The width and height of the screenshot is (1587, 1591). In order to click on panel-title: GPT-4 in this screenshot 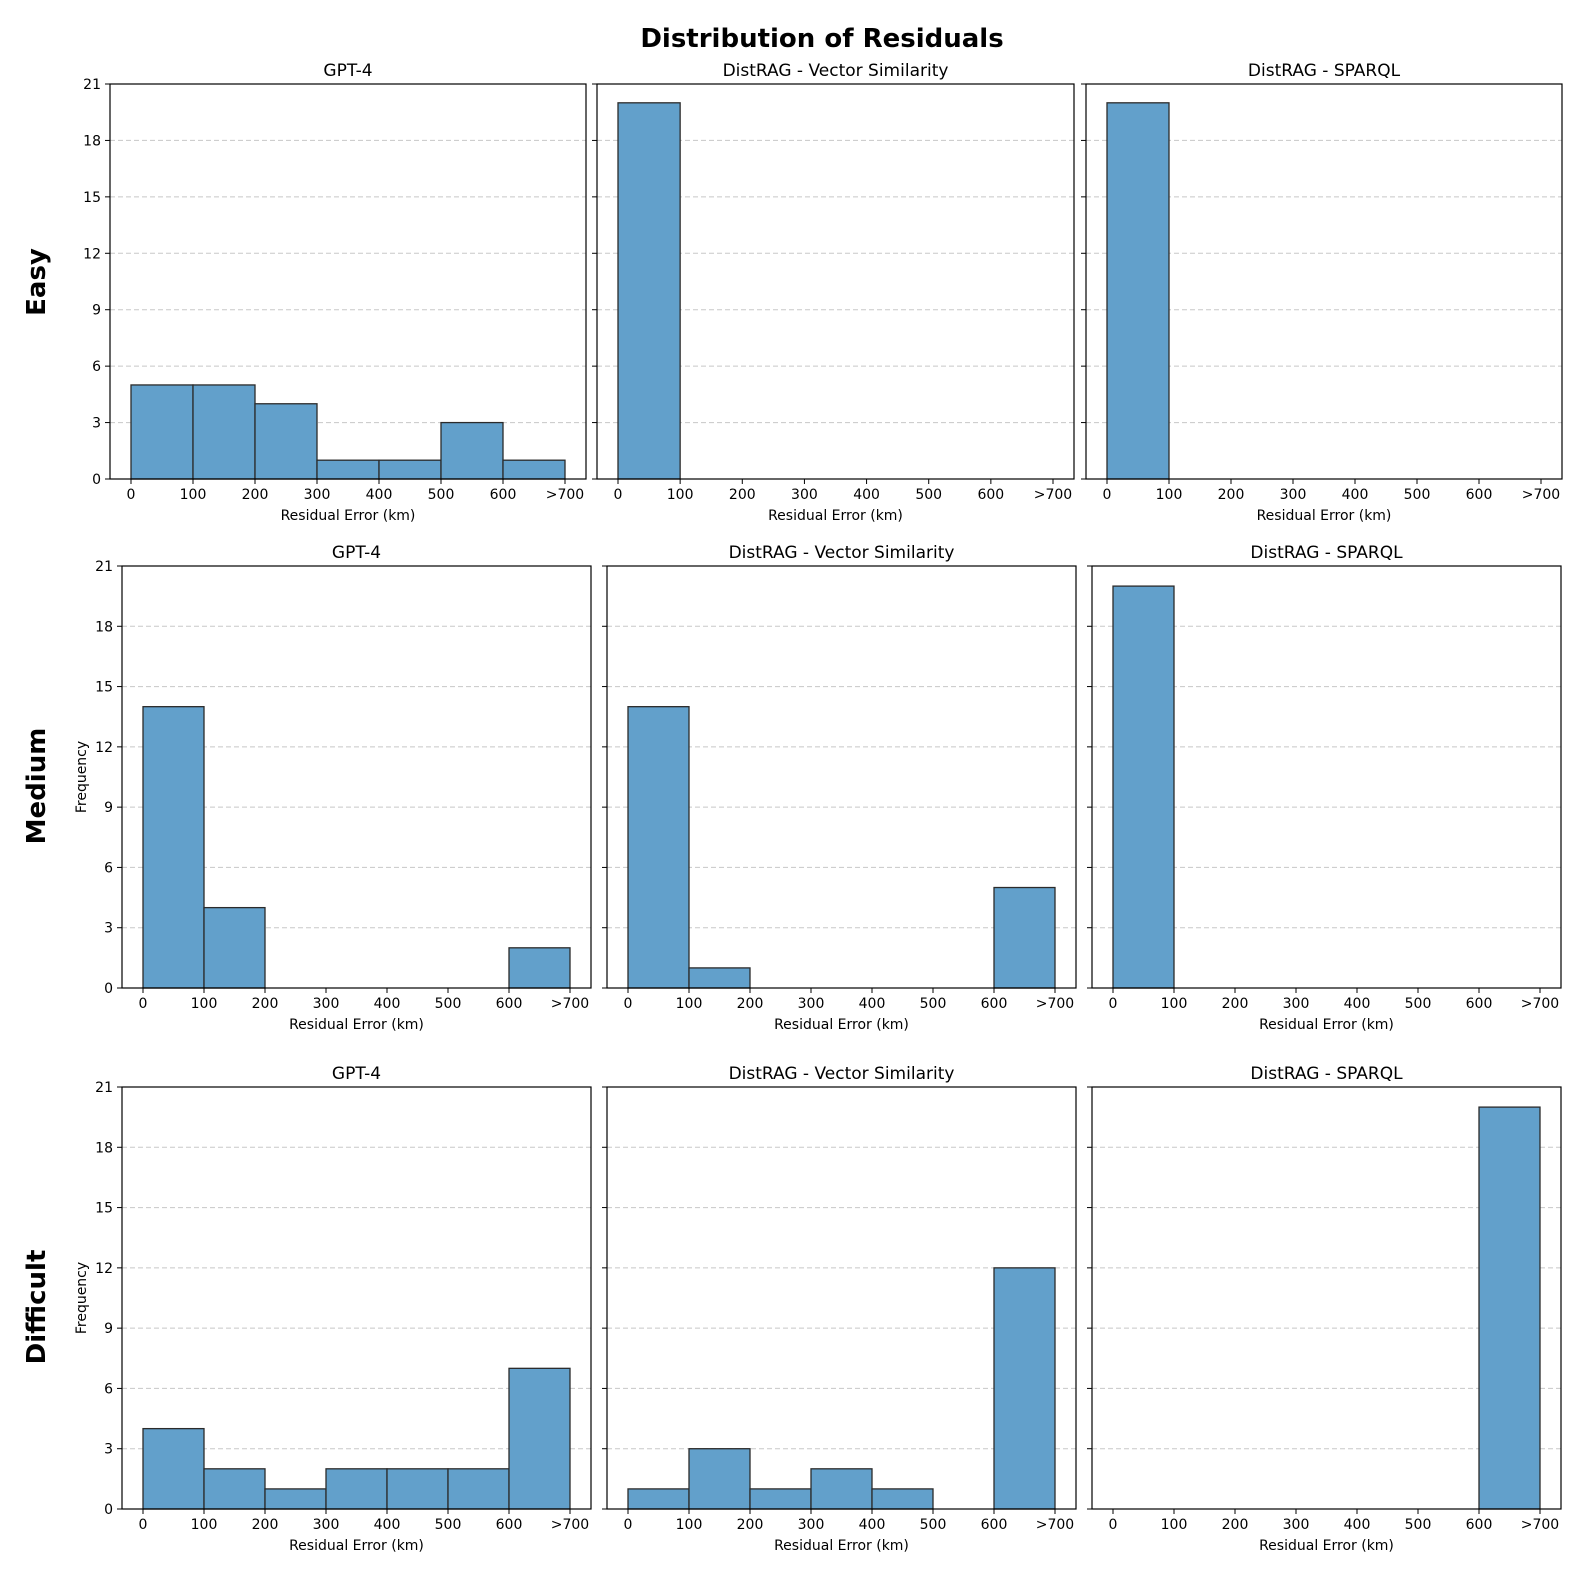, I will do `click(356, 1074)`.